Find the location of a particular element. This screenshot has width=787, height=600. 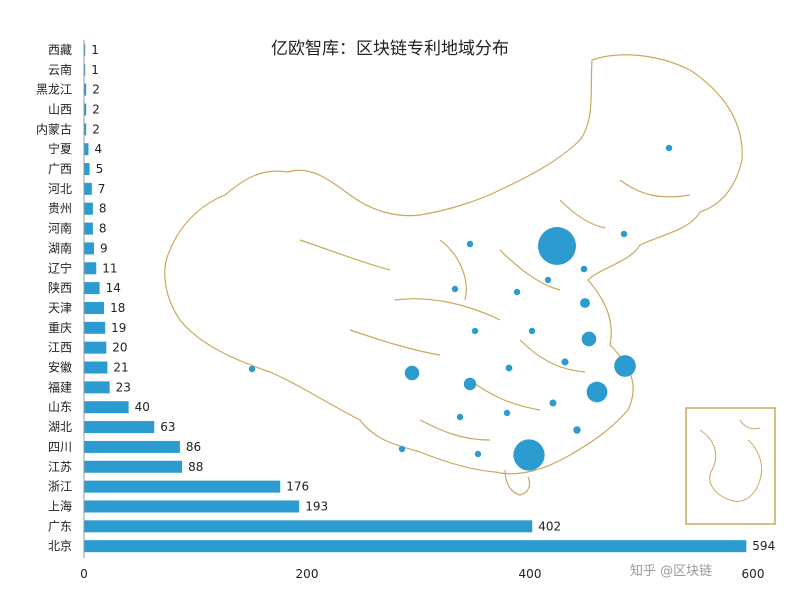

category-label: 上海 is located at coordinates (60, 505).